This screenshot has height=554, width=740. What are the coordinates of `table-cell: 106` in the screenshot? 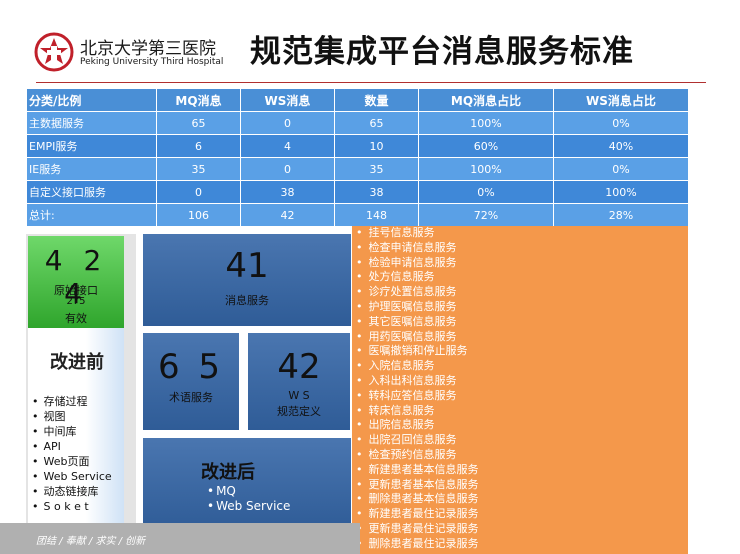 It's located at (198, 215).